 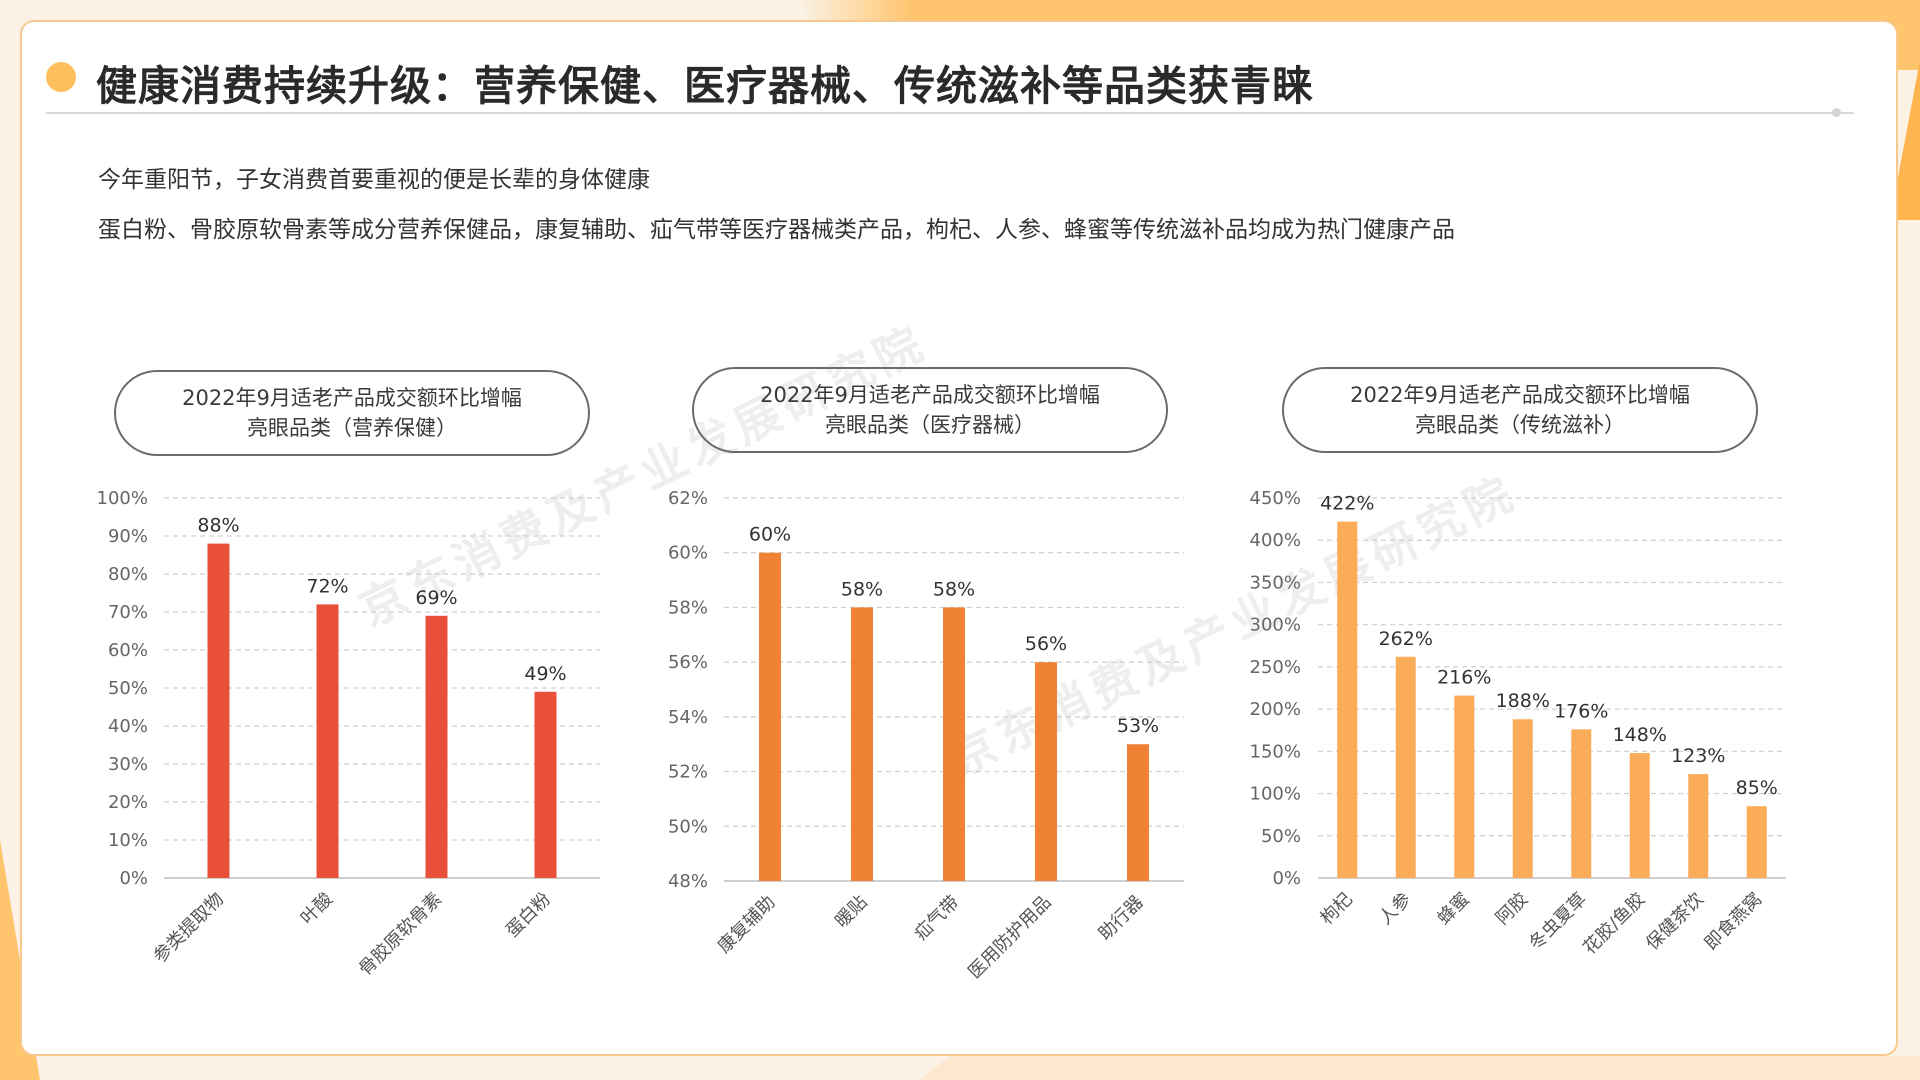 I want to click on category-label: 暖贴, so click(x=851, y=912).